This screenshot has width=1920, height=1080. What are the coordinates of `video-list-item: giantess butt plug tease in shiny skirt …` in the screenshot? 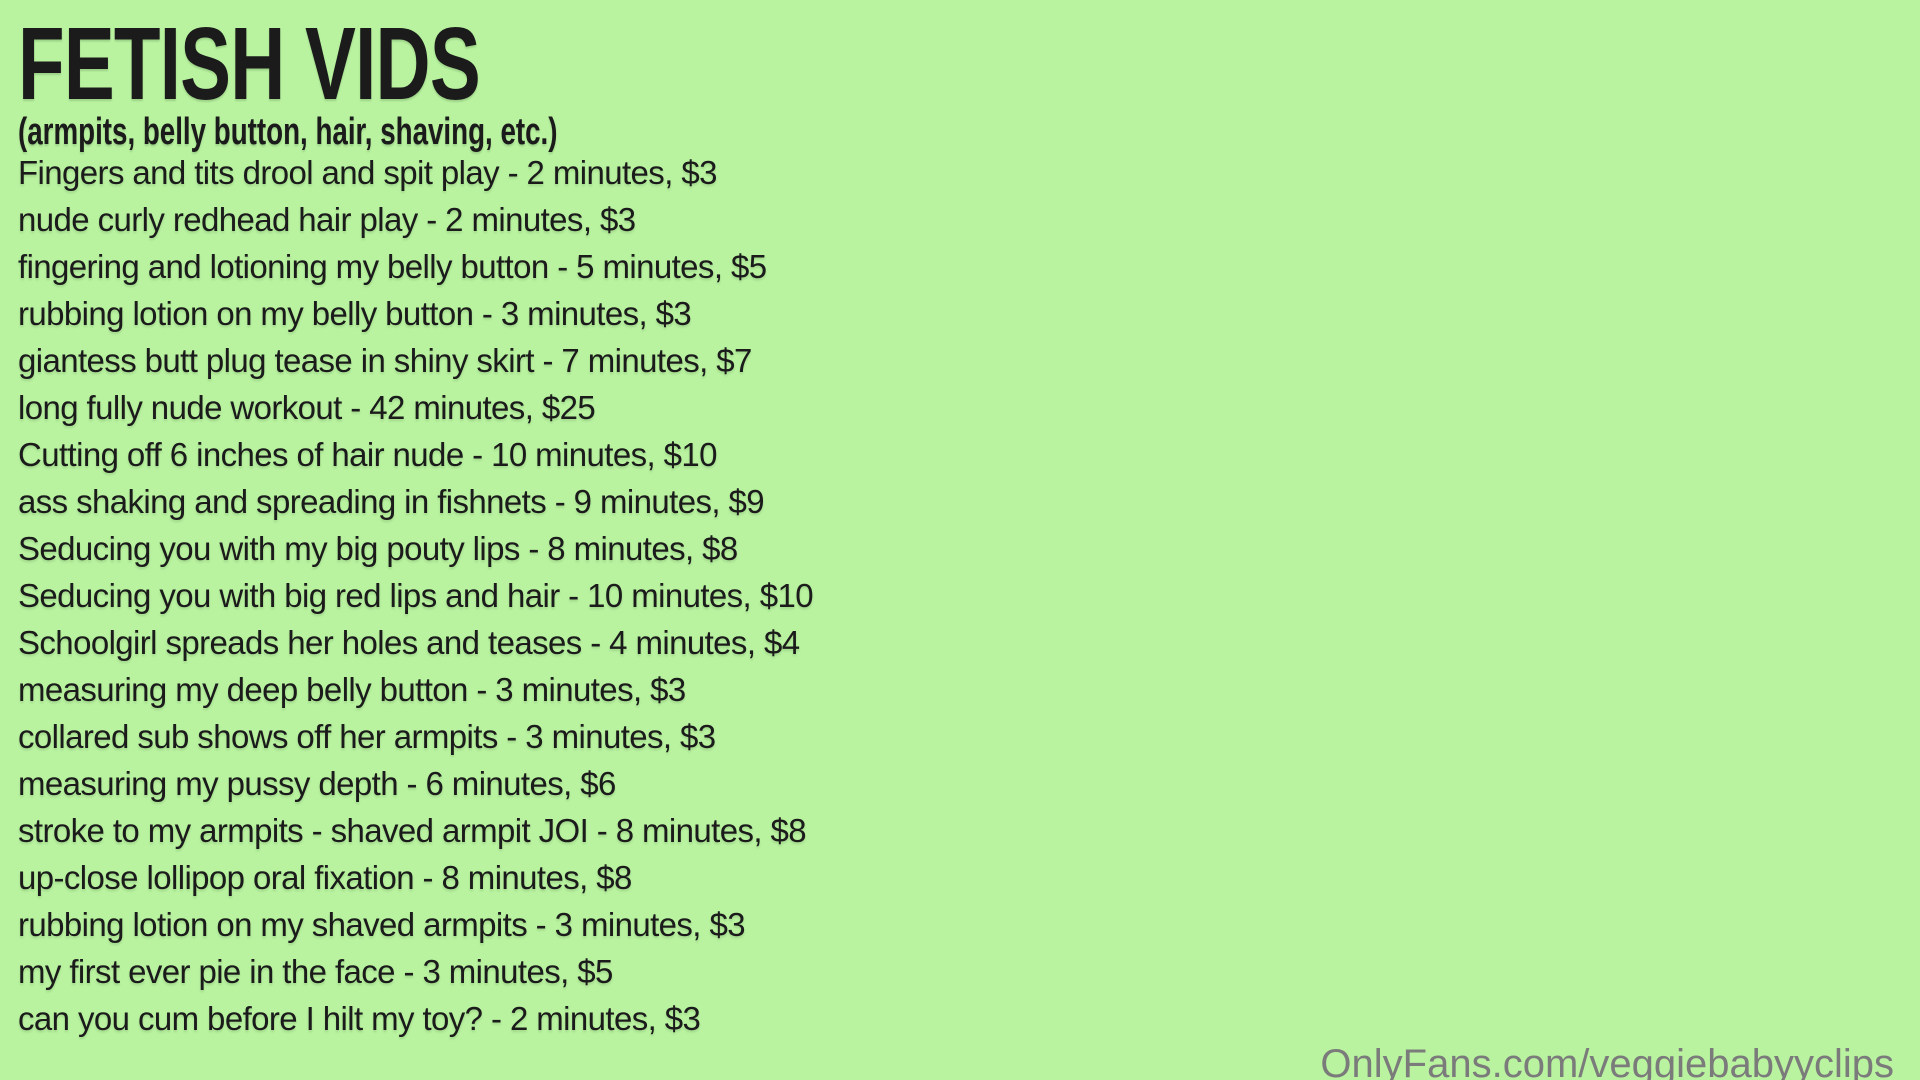 It's located at (385, 360).